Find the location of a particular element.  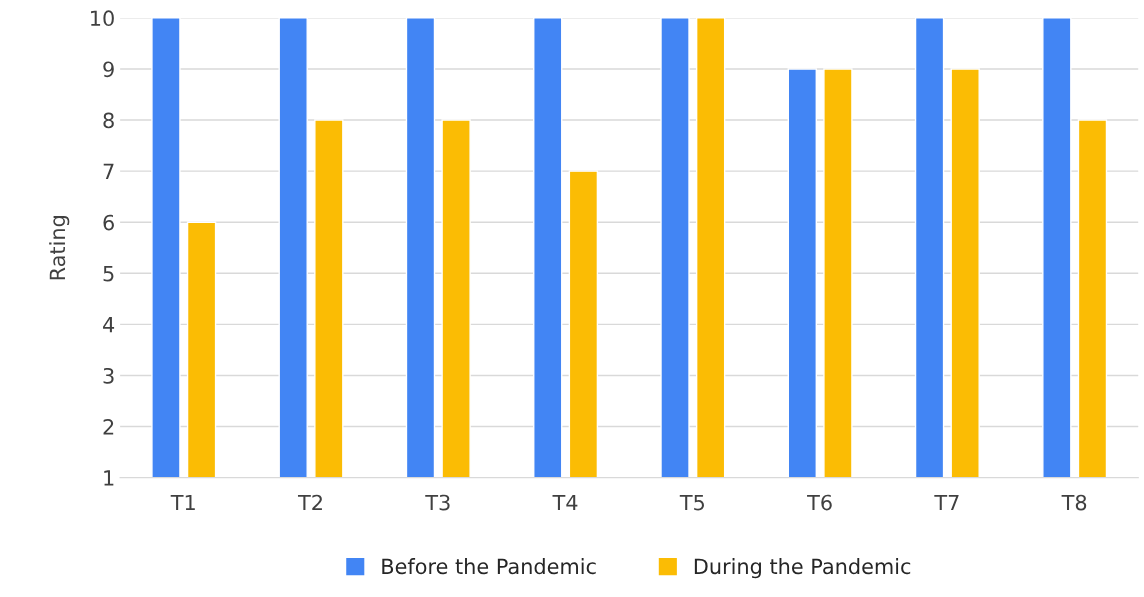

y-tick-label: 2 is located at coordinates (108, 426).